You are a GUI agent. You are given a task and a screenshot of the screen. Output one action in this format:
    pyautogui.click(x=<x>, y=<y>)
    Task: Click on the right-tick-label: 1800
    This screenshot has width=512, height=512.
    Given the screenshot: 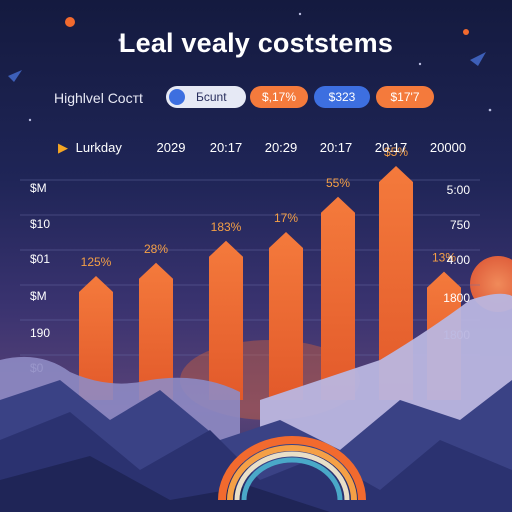 What is the action you would take?
    pyautogui.click(x=456, y=298)
    